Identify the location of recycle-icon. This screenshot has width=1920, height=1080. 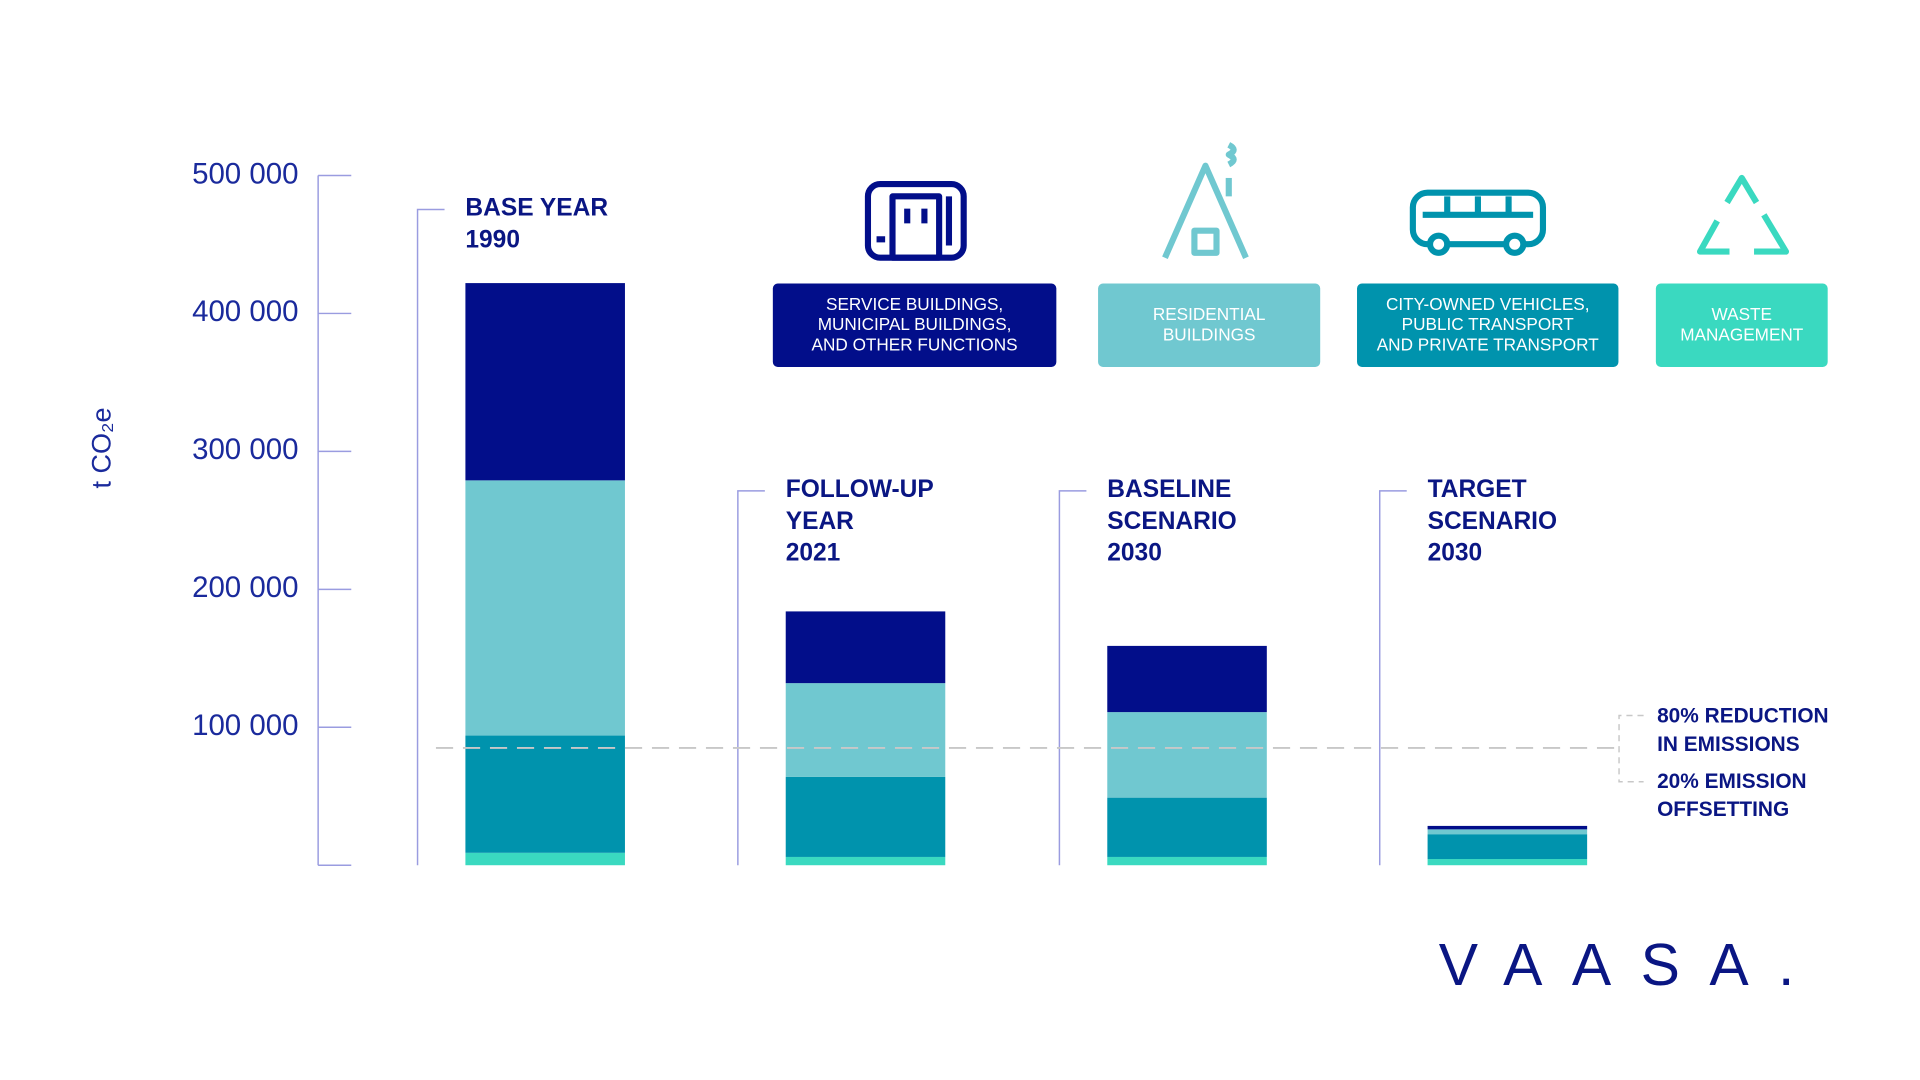
(1743, 214).